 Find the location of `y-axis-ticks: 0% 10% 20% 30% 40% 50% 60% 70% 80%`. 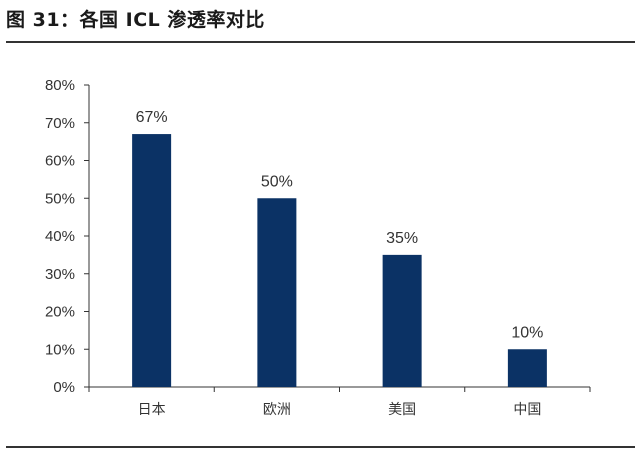

y-axis-ticks: 0% 10% 20% 30% 40% 50% 60% 70% 80% is located at coordinates (67, 236).